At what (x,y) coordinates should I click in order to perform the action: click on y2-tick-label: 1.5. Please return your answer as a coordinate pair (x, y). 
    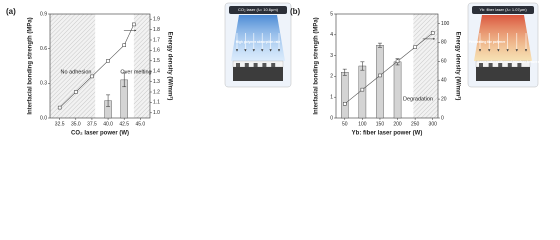
    Looking at the image, I should click on (156, 61).